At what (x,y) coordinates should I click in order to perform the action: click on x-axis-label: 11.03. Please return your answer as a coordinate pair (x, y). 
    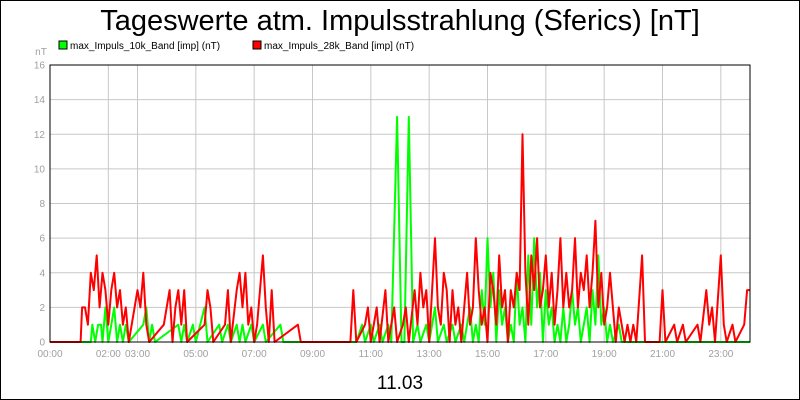
    Looking at the image, I should click on (400, 383).